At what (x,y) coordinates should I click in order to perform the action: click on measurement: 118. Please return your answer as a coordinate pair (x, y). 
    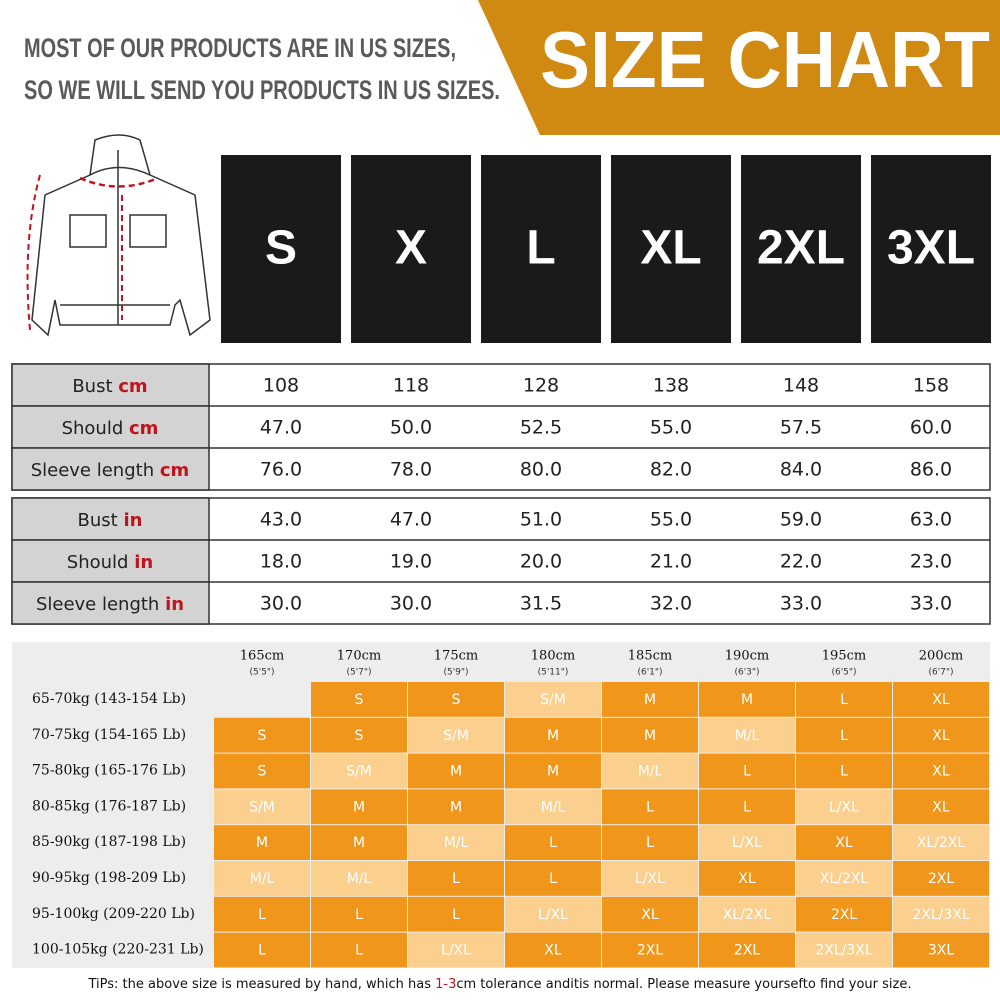
    Looking at the image, I should click on (411, 386).